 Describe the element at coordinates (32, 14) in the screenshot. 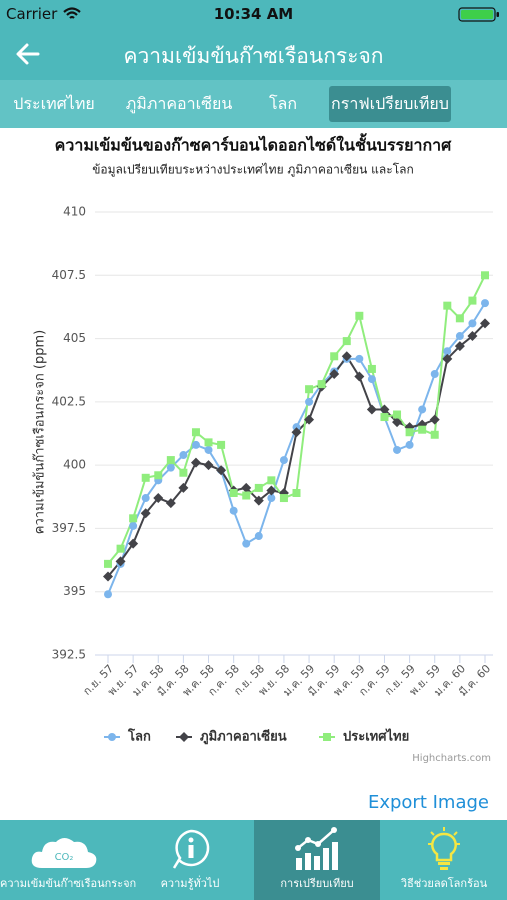

I see `carrier: Carrier` at that location.